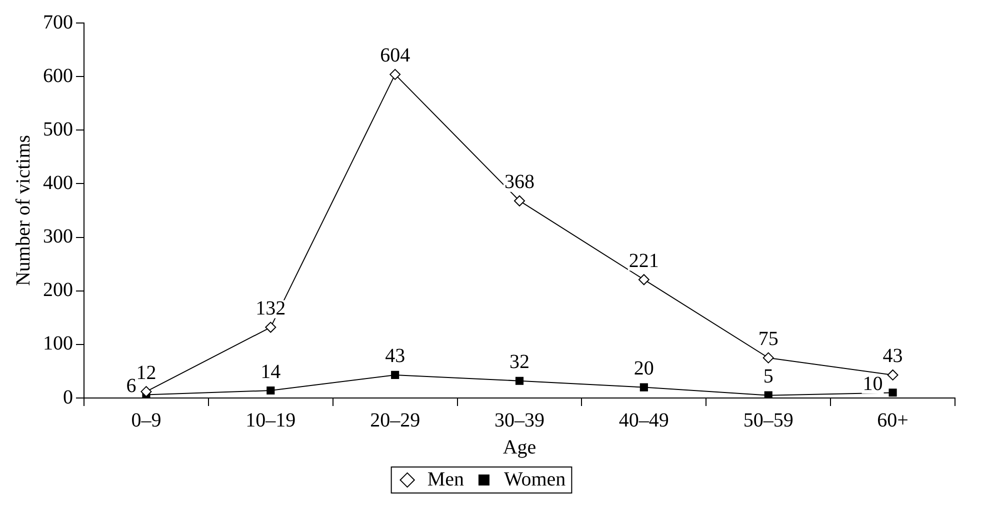 This screenshot has width=983, height=508. I want to click on data-label: 75, so click(768, 339).